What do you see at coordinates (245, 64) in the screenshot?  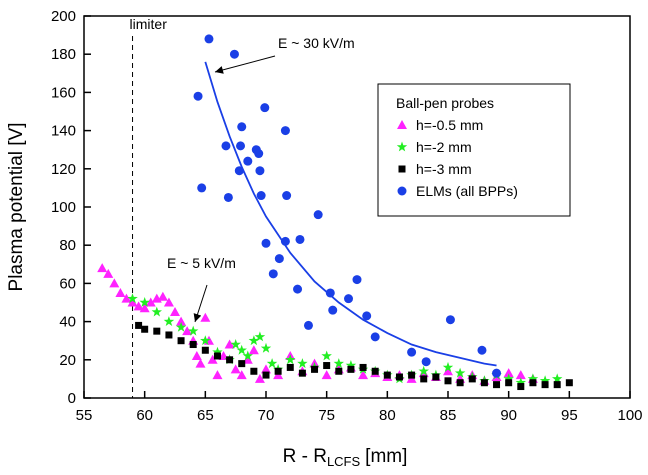 I see `annotation-arrow` at bounding box center [245, 64].